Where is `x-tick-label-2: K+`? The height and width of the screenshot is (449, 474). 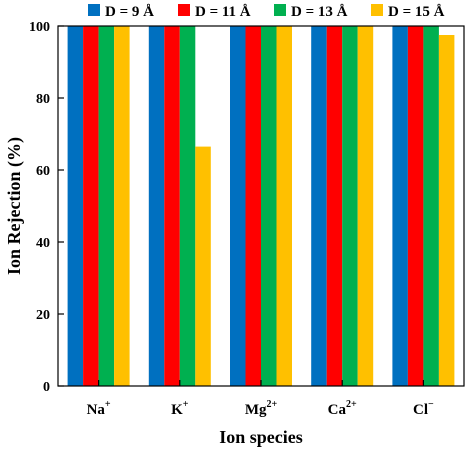 x-tick-label-2: K+ is located at coordinates (180, 408).